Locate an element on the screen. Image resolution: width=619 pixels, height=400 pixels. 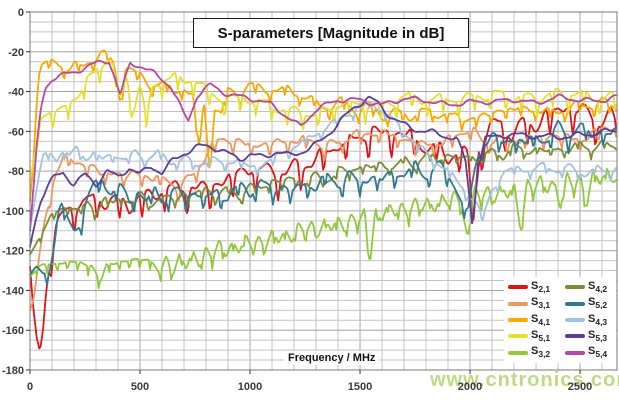
legend-item-S5-1: S5,1 is located at coordinates (533, 336).